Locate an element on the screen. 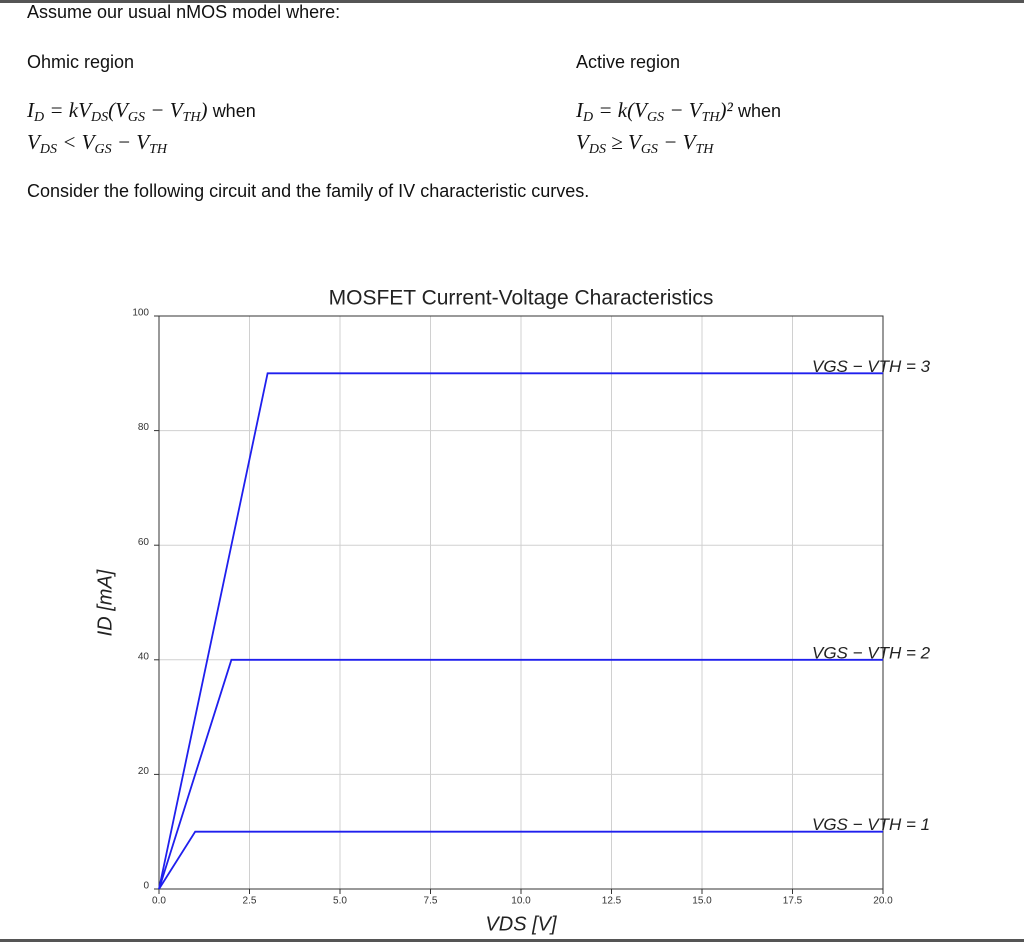 This screenshot has height=942, width=1024. y-tick-label: 80 is located at coordinates (144, 427).